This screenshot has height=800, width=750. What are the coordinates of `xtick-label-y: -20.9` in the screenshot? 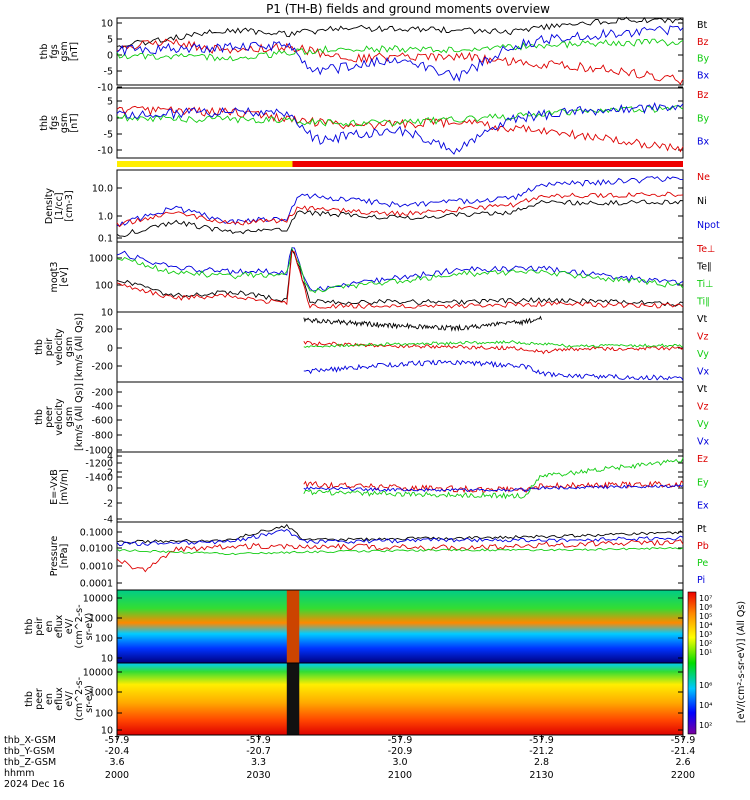 It's located at (400, 751).